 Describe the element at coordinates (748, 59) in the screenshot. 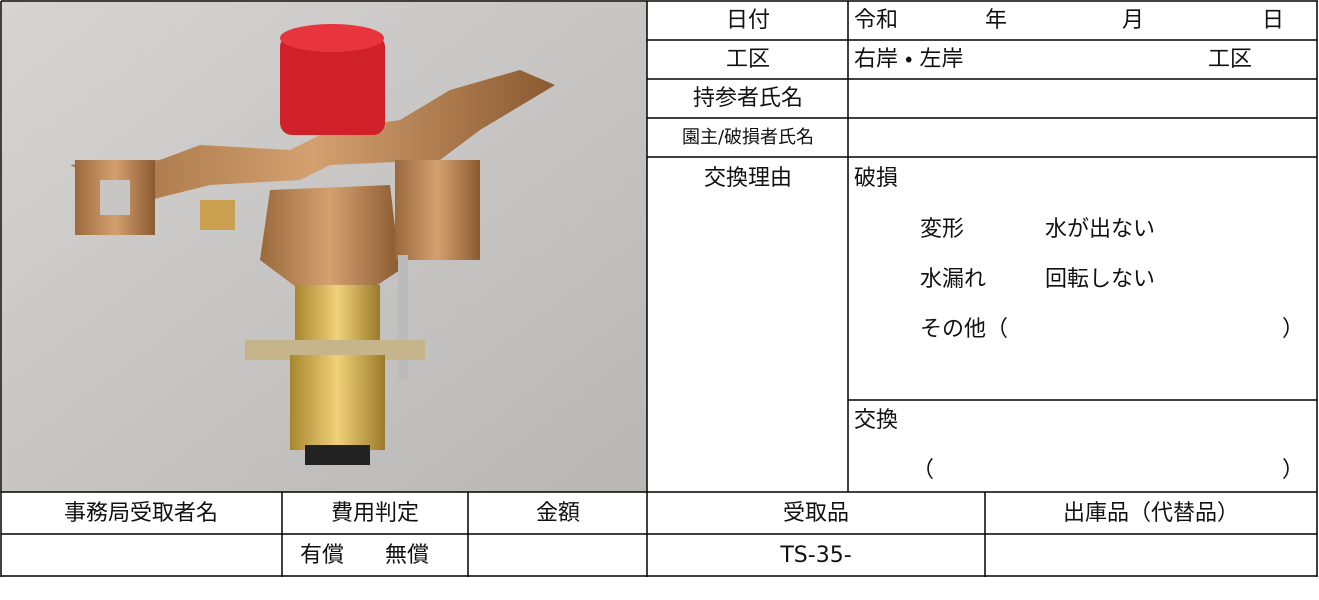

I see `label: 工区` at that location.